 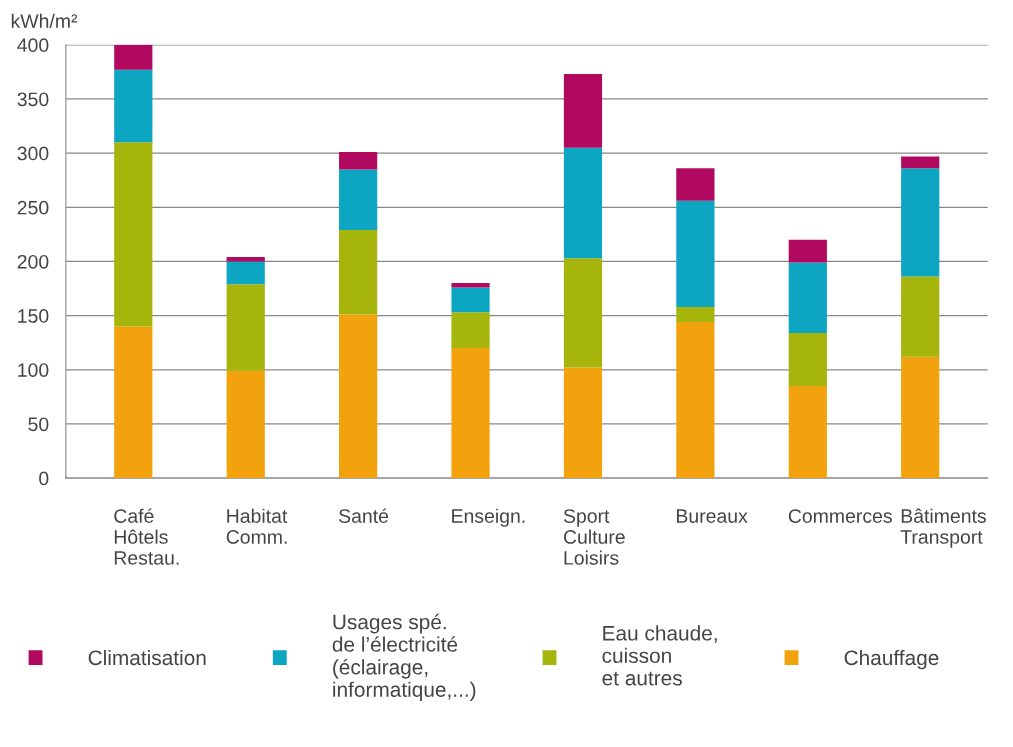 What do you see at coordinates (44, 478) in the screenshot?
I see `y-tick-label: 0` at bounding box center [44, 478].